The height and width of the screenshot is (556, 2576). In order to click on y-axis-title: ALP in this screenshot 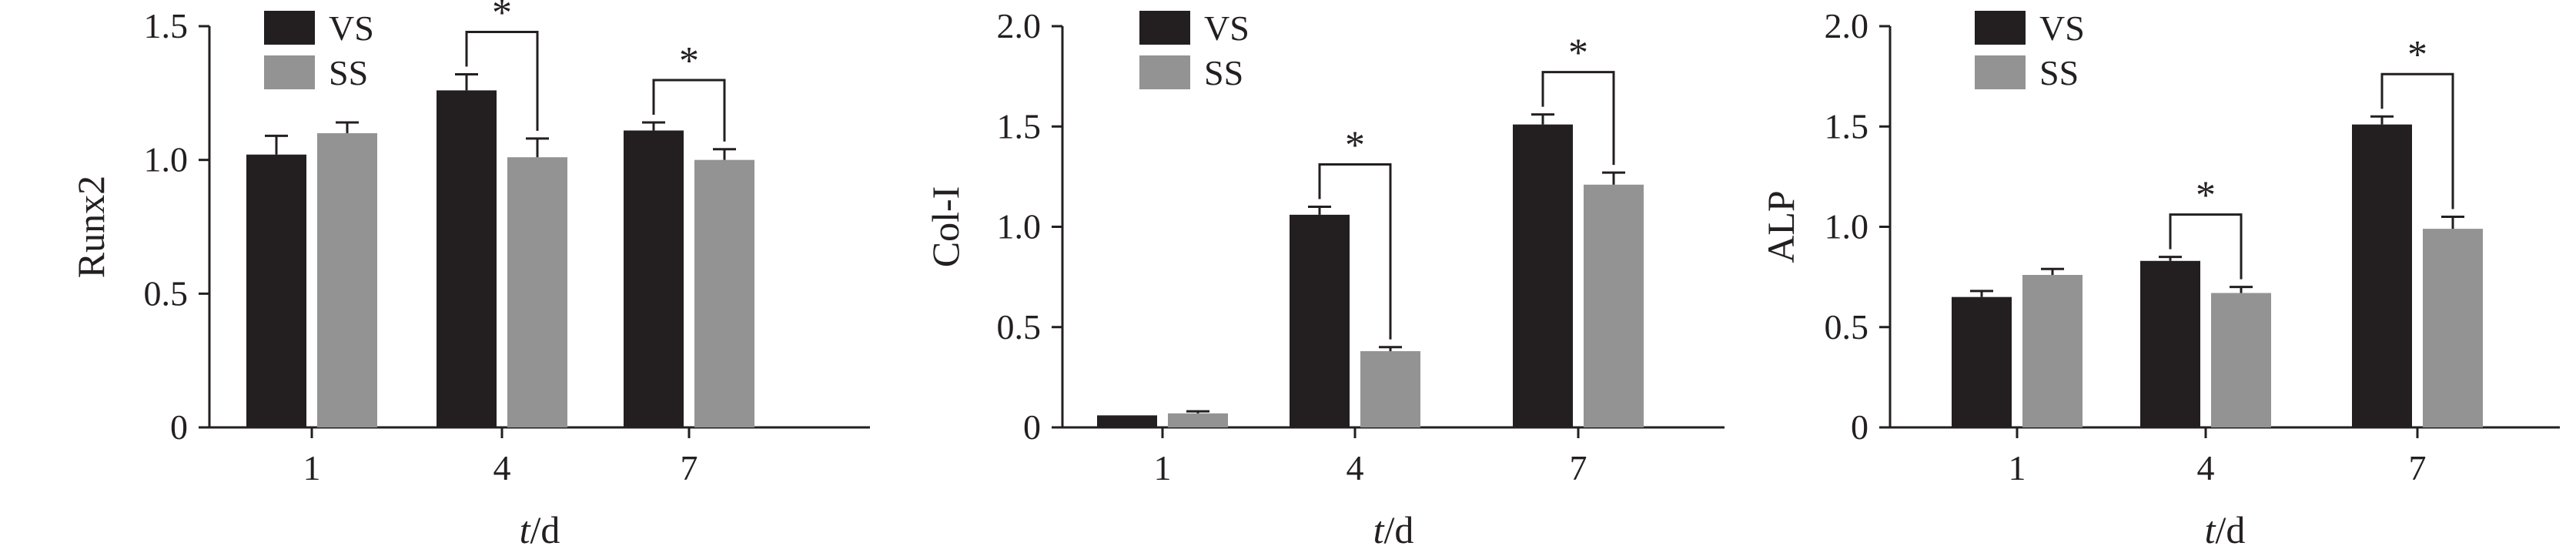, I will do `click(1780, 226)`.